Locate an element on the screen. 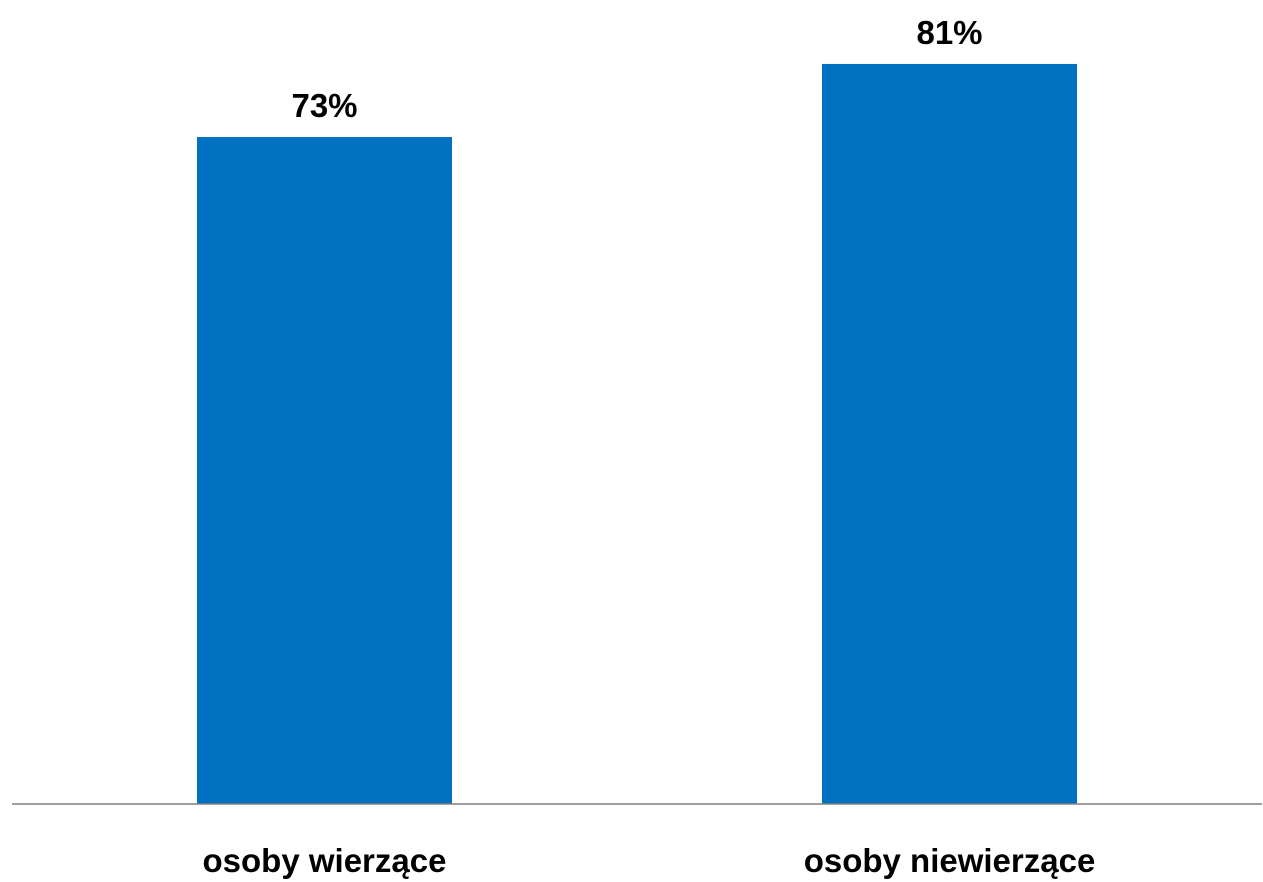 The height and width of the screenshot is (882, 1263). data-label-1: 73% is located at coordinates (324, 105).